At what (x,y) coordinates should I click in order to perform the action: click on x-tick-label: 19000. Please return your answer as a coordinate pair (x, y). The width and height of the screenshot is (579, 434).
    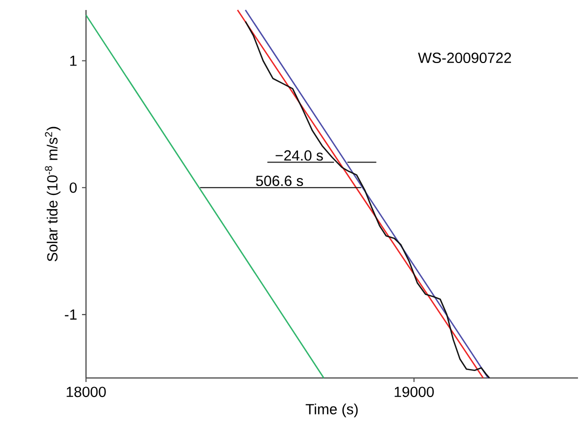
    Looking at the image, I should click on (414, 392).